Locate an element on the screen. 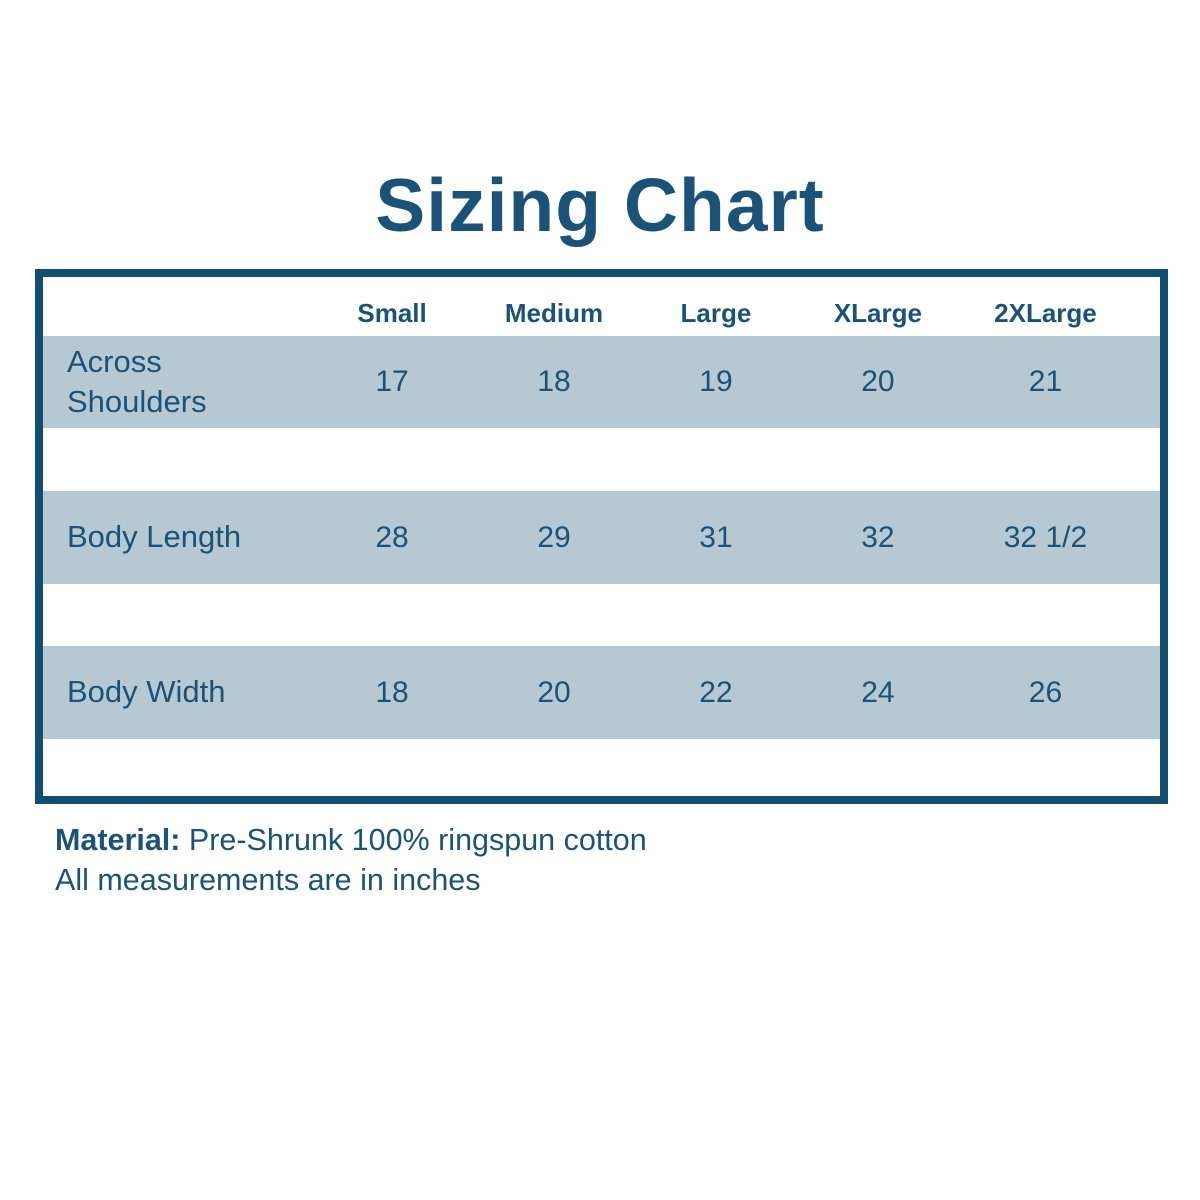  measurements-note: All measurements are in inches is located at coordinates (268, 880).